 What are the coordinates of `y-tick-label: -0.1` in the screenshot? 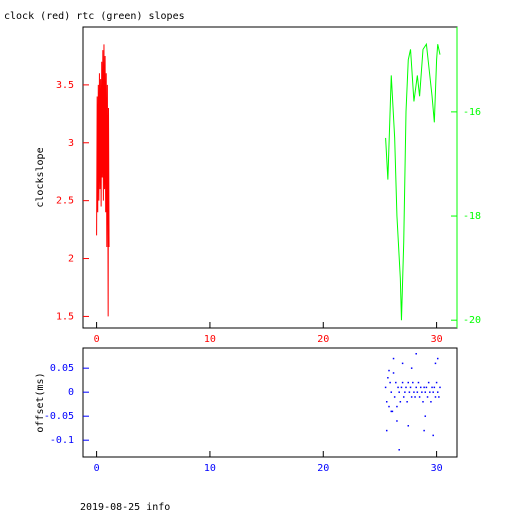 It's located at (62, 440).